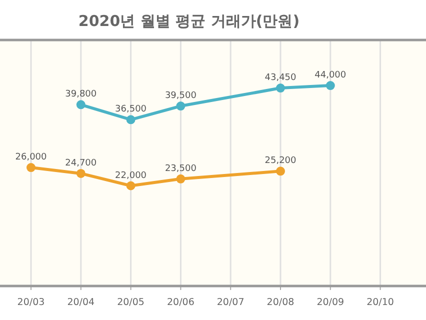 This screenshot has height=320, width=426. Describe the element at coordinates (230, 302) in the screenshot. I see `x-tick-label: 20/07` at that location.